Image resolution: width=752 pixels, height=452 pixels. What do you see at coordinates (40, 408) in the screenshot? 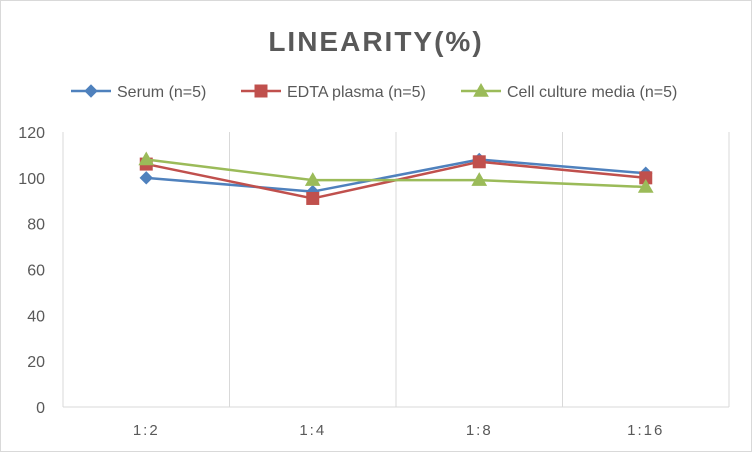
I see `y-tick-label: 0` at bounding box center [40, 408].